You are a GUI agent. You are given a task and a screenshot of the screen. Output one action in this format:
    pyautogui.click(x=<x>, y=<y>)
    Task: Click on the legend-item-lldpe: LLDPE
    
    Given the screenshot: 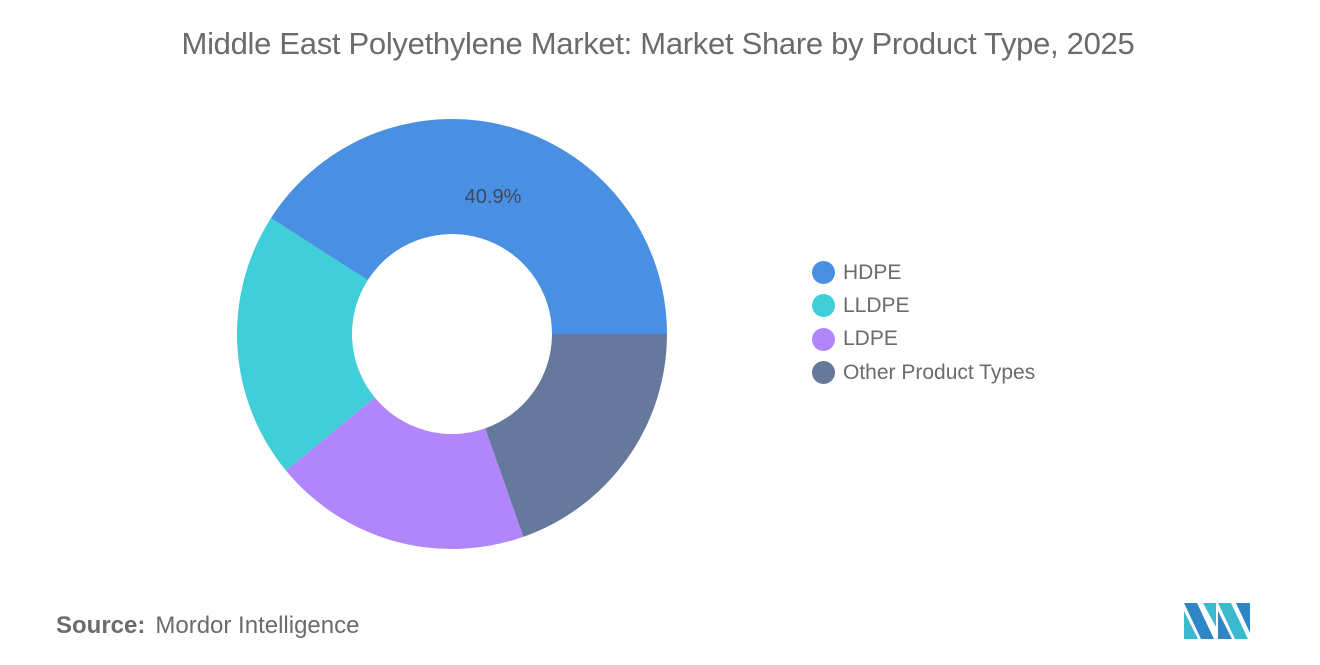 What is the action you would take?
    pyautogui.click(x=923, y=305)
    